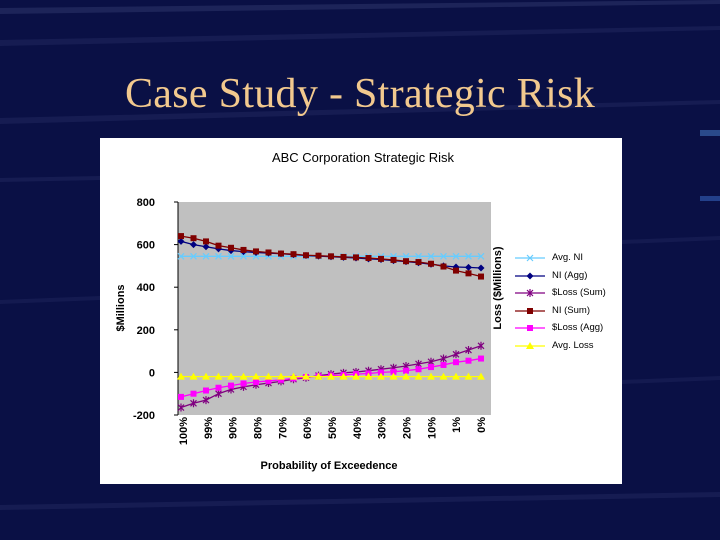  What do you see at coordinates (329, 466) in the screenshot?
I see `x-axis-label: Probability of Exceedence` at bounding box center [329, 466].